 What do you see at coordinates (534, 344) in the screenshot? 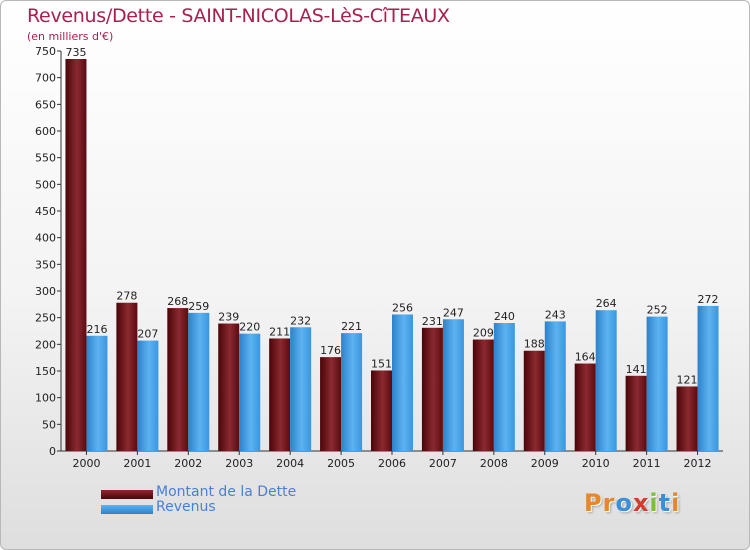
I see `data-label-dette: 188` at bounding box center [534, 344].